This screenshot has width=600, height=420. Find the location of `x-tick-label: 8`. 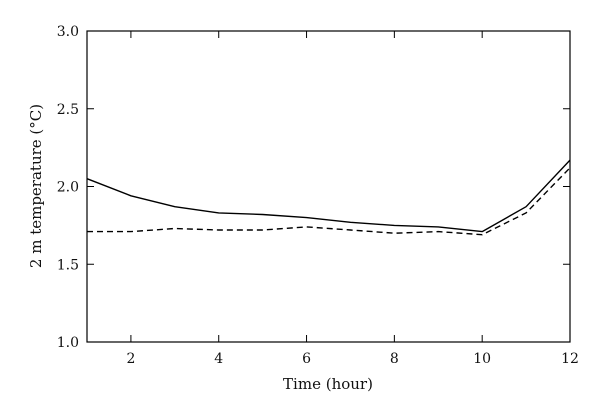

x-tick-label: 8 is located at coordinates (394, 359).